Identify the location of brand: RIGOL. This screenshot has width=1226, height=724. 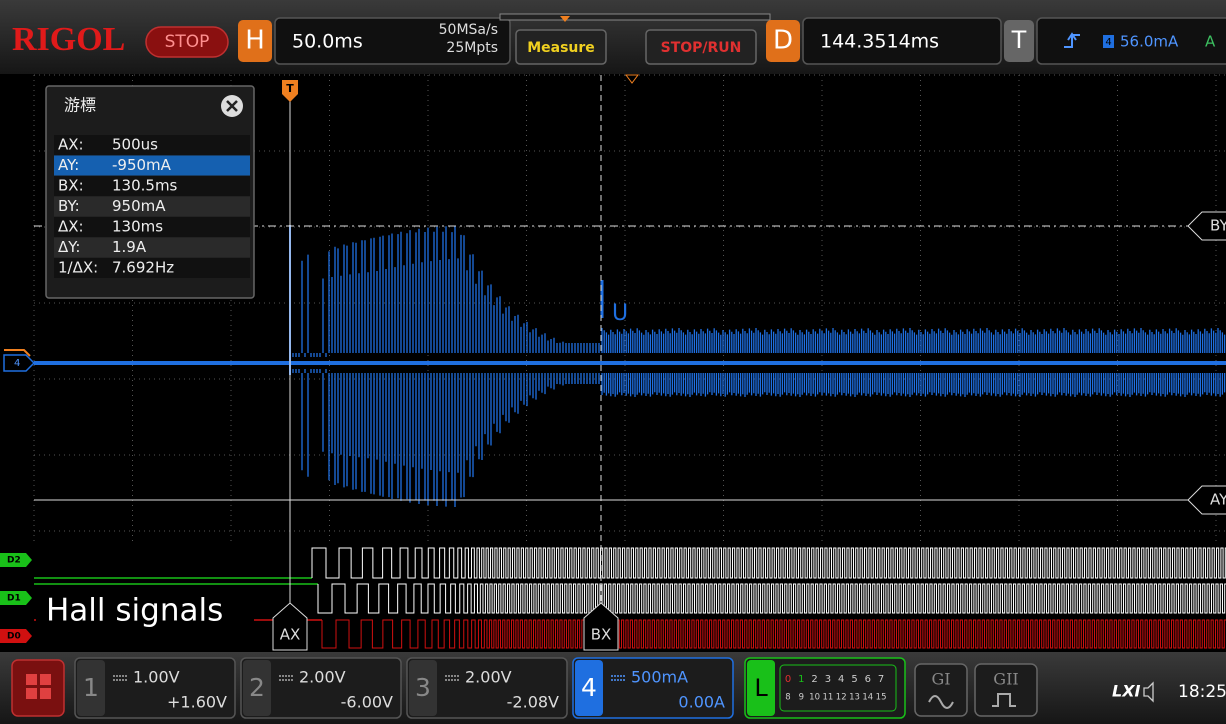
(68, 39).